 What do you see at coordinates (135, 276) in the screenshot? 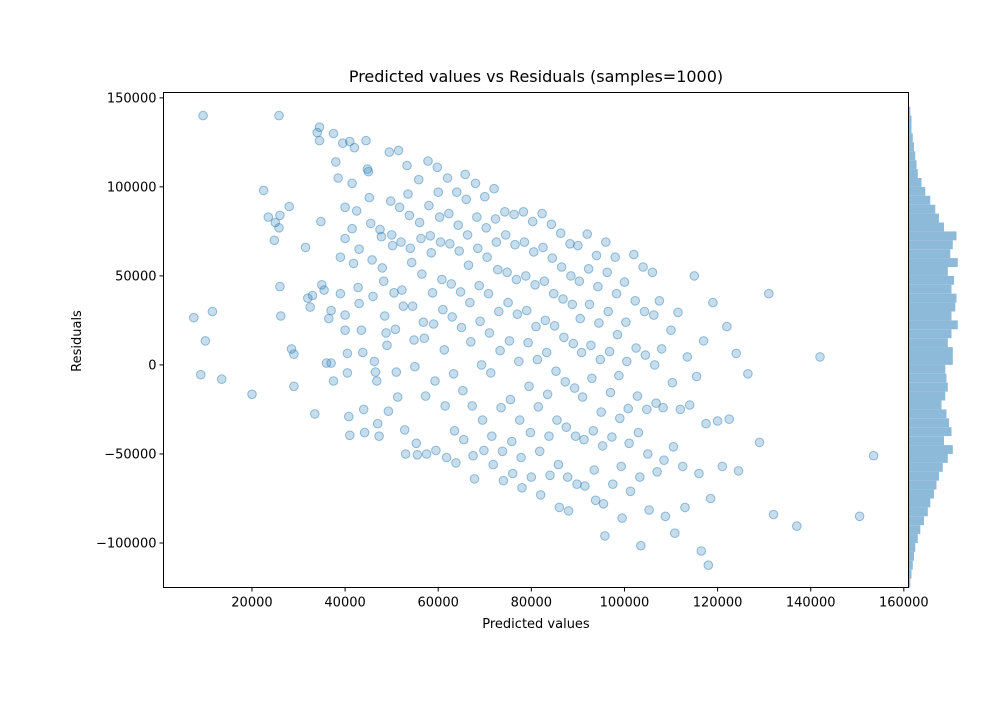
I see `y-tick-label: 50000` at bounding box center [135, 276].